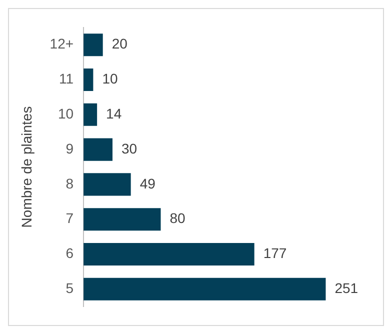 The image size is (392, 334). I want to click on y-tick-label: 8, so click(70, 183).